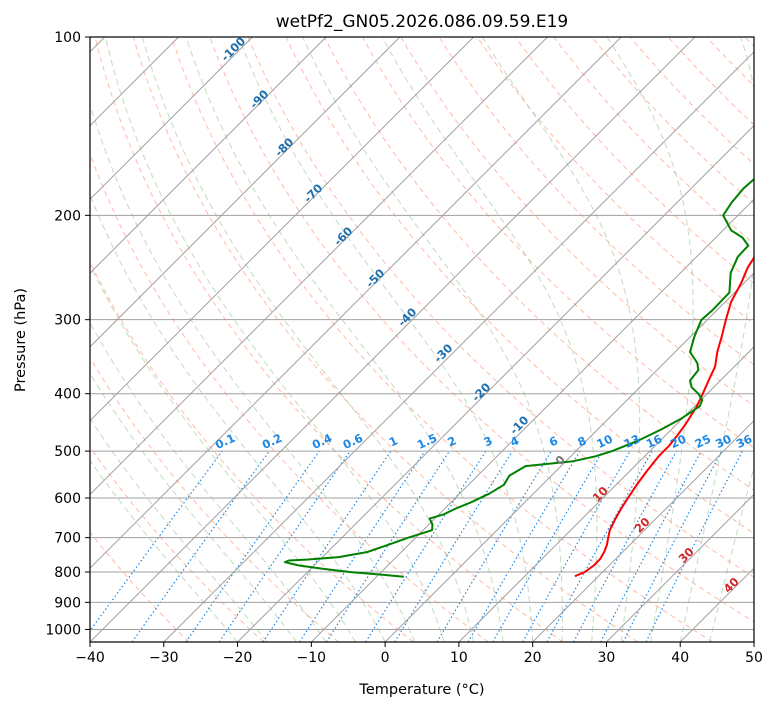 The width and height of the screenshot is (775, 712). Describe the element at coordinates (487, 441) in the screenshot. I see `mixing-ratio-label: 3` at that location.